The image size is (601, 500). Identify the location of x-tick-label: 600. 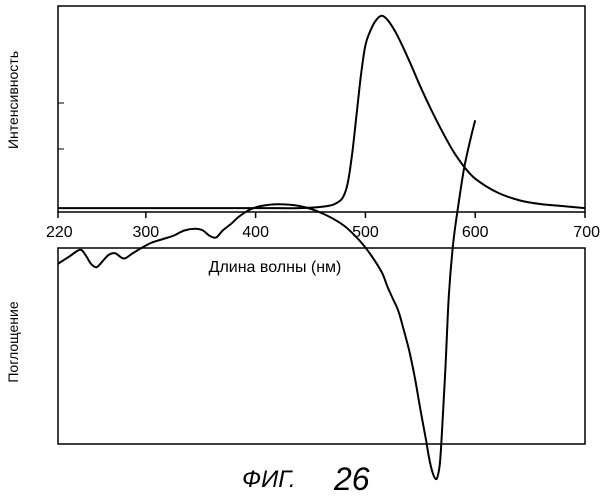
(475, 232).